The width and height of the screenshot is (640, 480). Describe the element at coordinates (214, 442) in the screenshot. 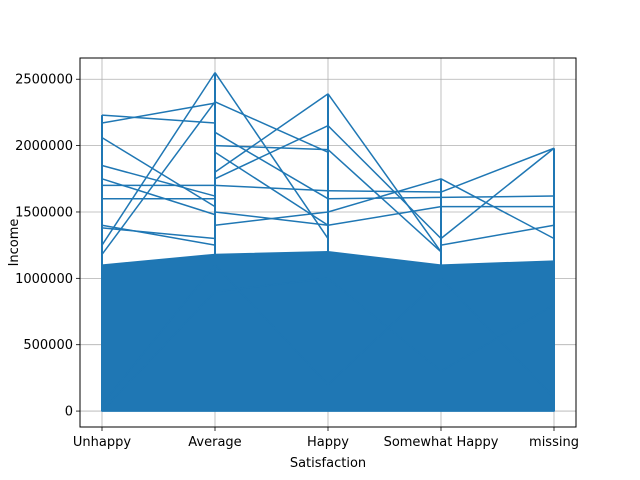

I see `x-tick-label: Average` at that location.